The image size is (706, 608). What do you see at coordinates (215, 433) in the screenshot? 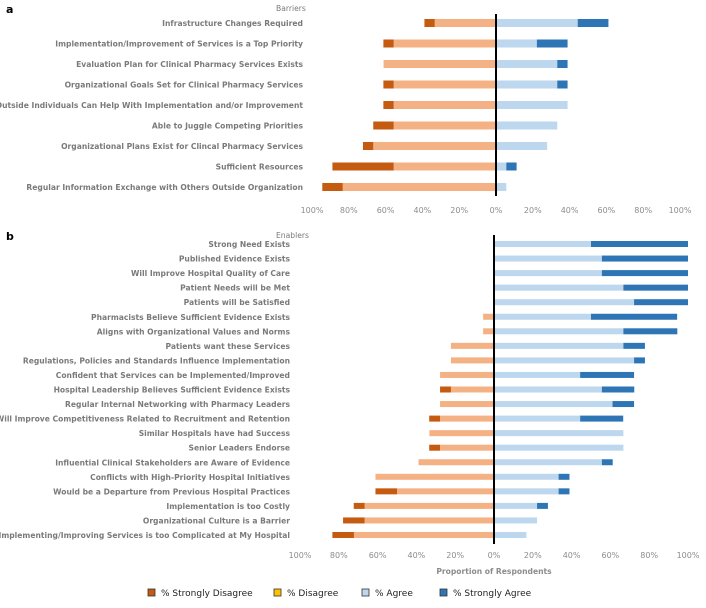
I see `category-label: Similar Hospitals have had Success` at bounding box center [215, 433].